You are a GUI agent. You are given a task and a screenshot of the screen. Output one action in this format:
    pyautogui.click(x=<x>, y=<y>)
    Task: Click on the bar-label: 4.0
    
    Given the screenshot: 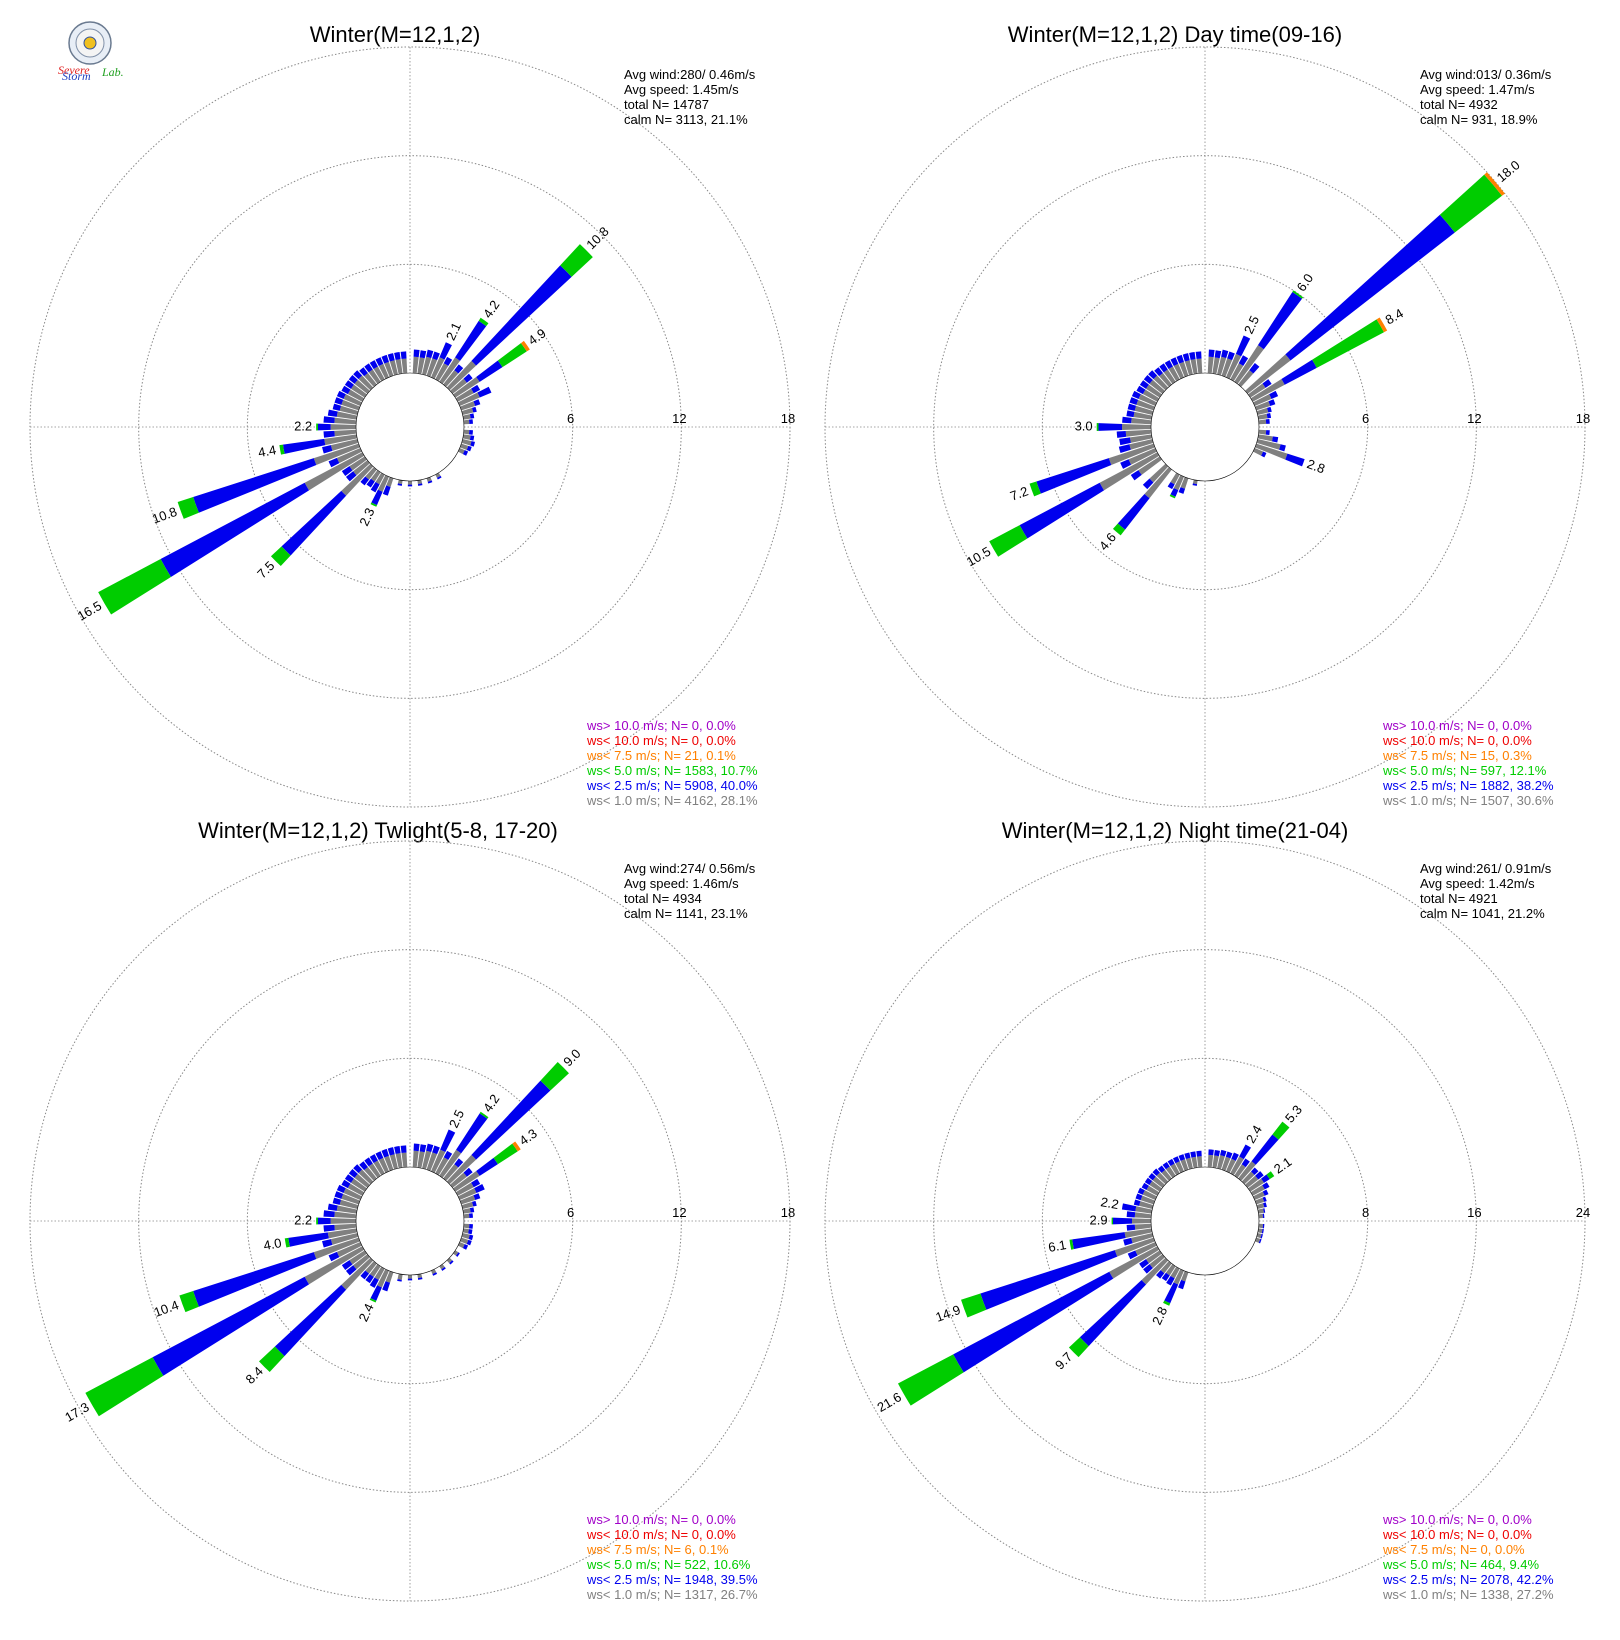 What is the action you would take?
    pyautogui.click(x=272, y=1244)
    